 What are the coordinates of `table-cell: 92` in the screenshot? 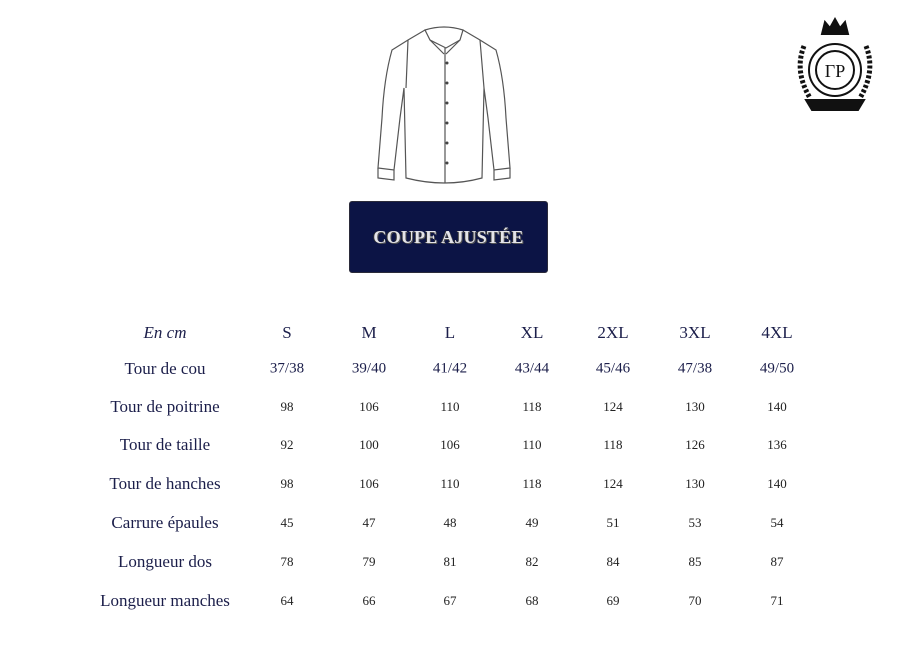 It's located at (287, 444).